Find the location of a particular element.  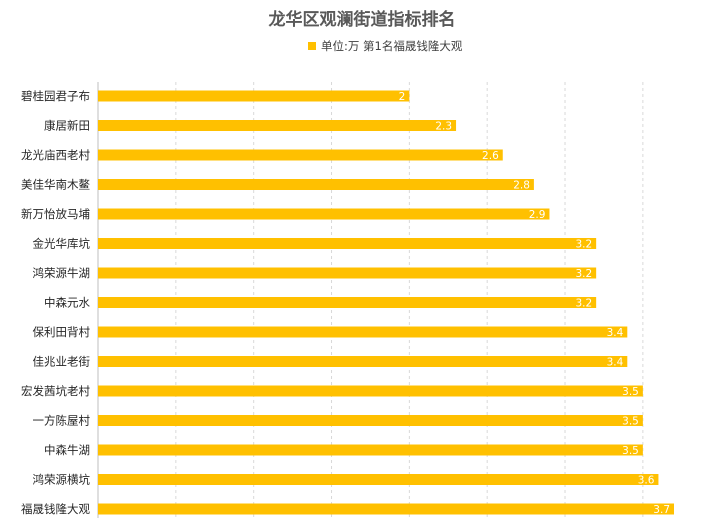

value-label: 2 is located at coordinates (402, 97).